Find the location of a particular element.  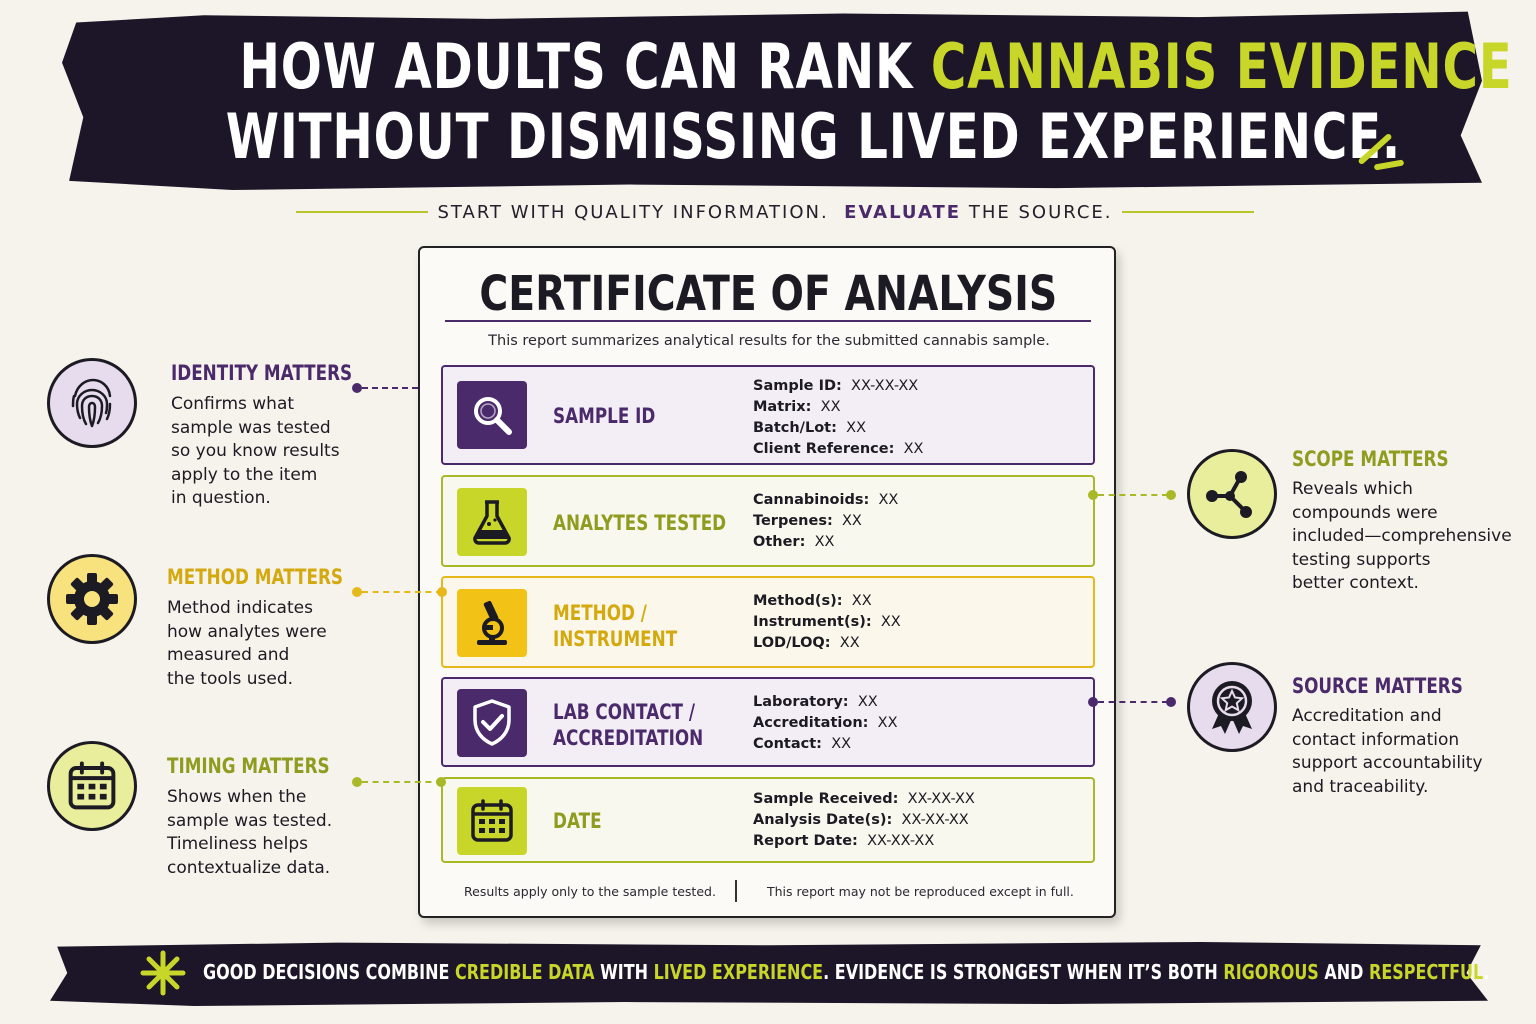

headline-line-2: WITHOUT DISMISSING LIVED EXPERIENCE. is located at coordinates (813, 136).